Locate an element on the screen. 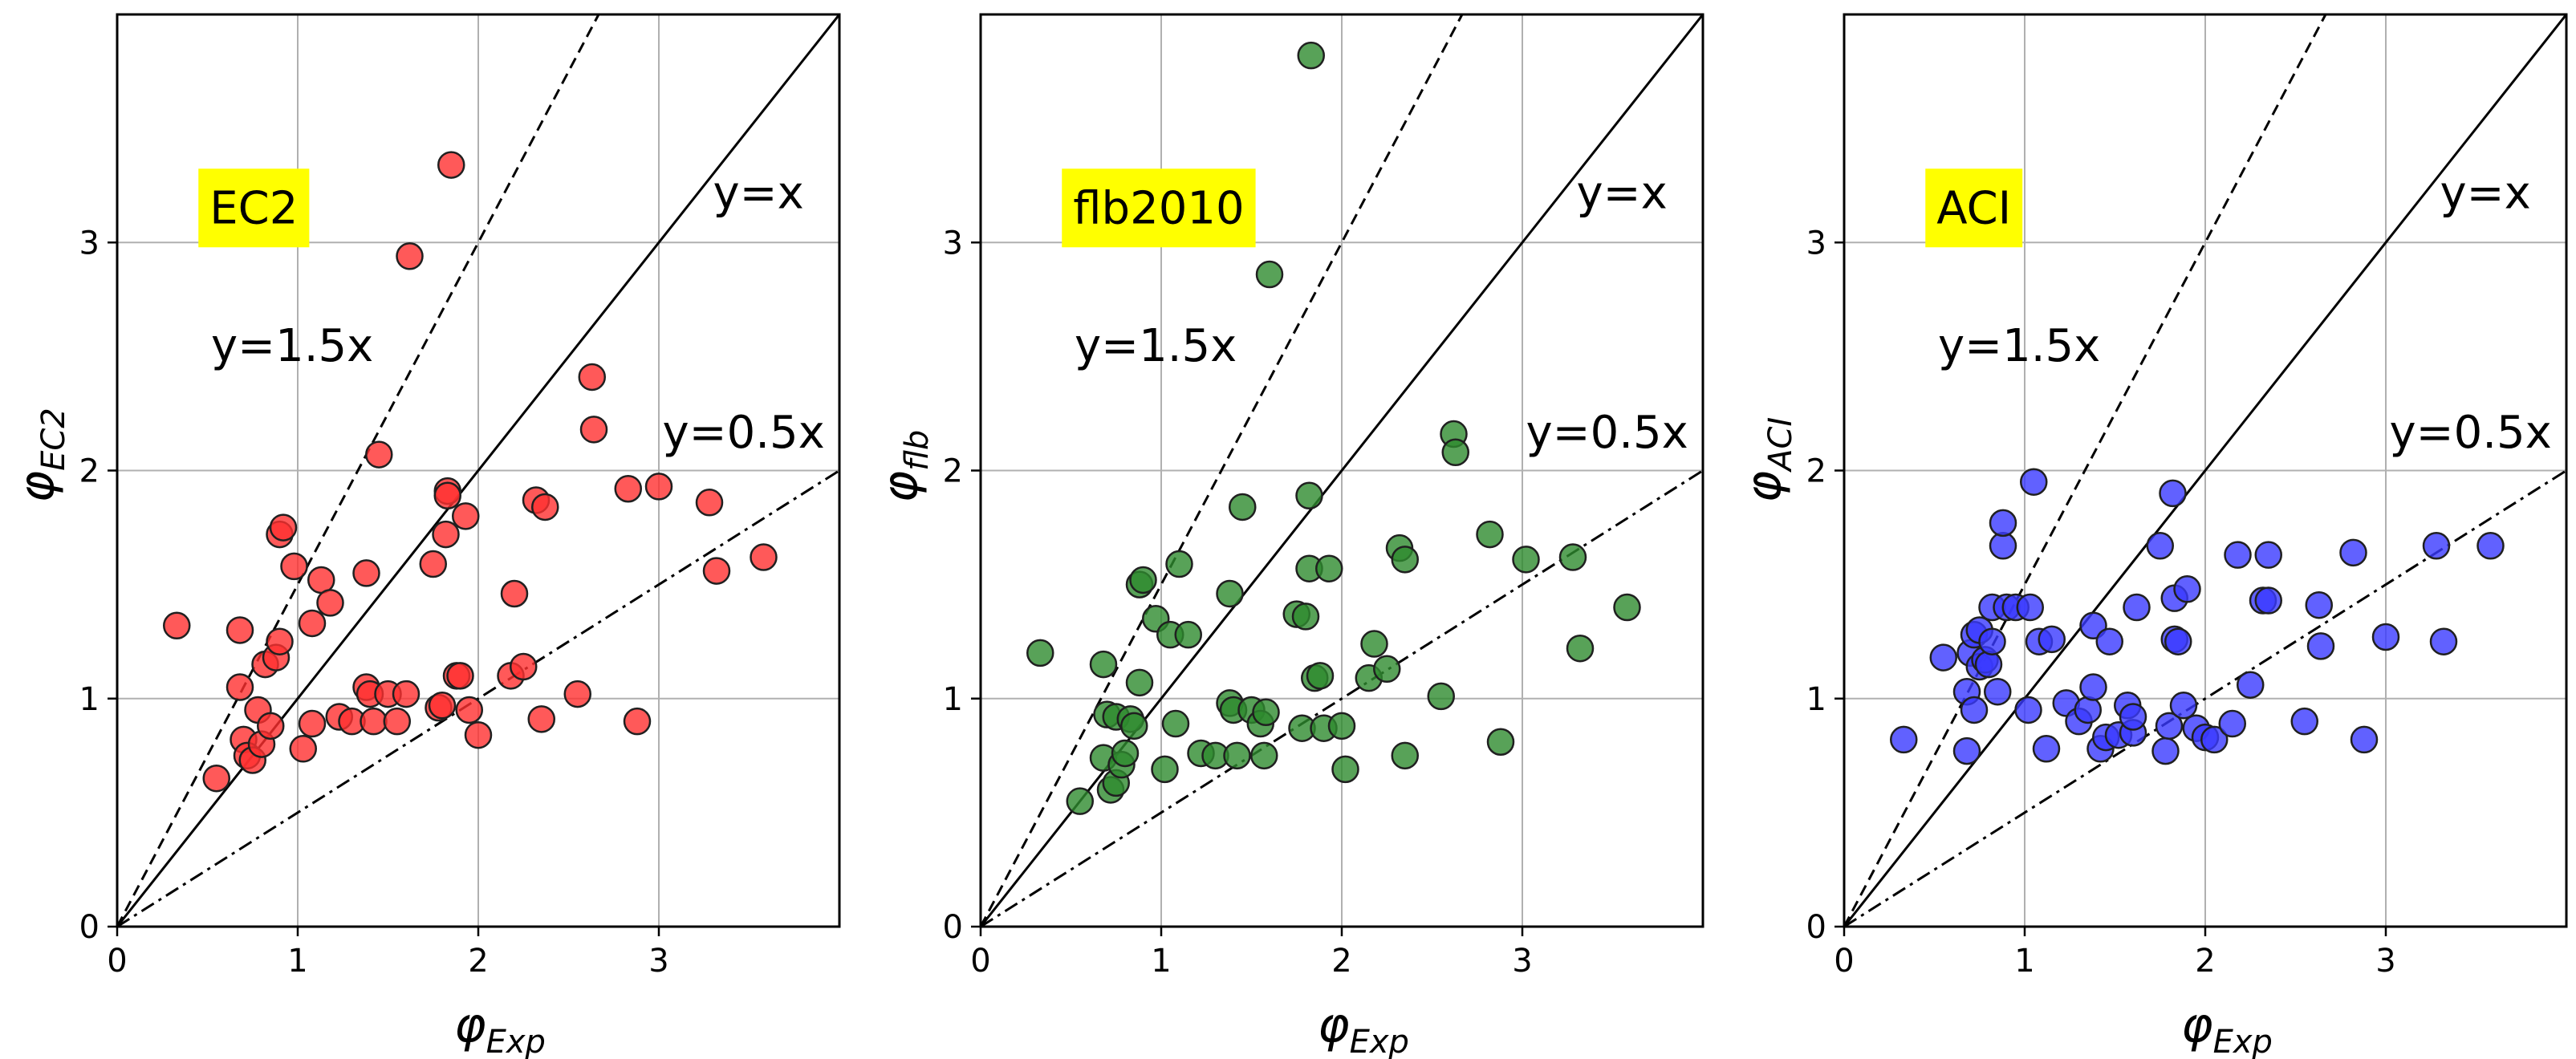 The width and height of the screenshot is (2576, 1059). x-tick-label: 0 is located at coordinates (1844, 961).